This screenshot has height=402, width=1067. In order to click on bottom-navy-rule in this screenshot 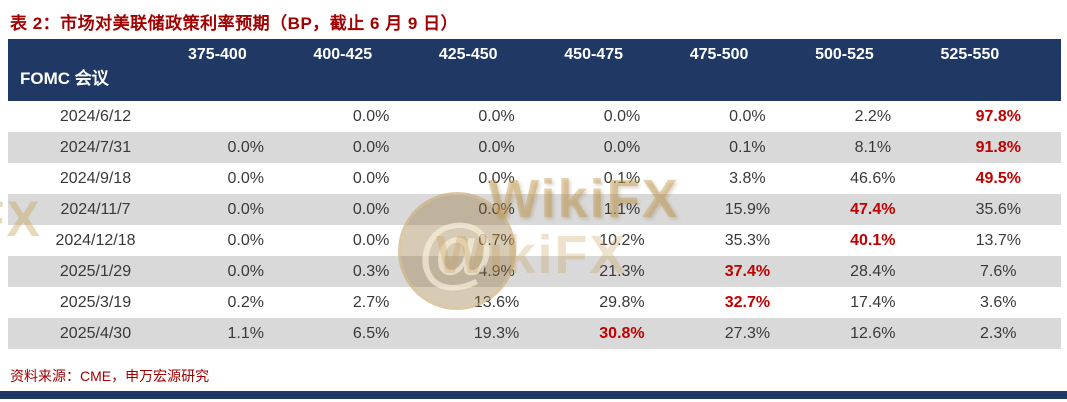, I will do `click(533, 395)`.